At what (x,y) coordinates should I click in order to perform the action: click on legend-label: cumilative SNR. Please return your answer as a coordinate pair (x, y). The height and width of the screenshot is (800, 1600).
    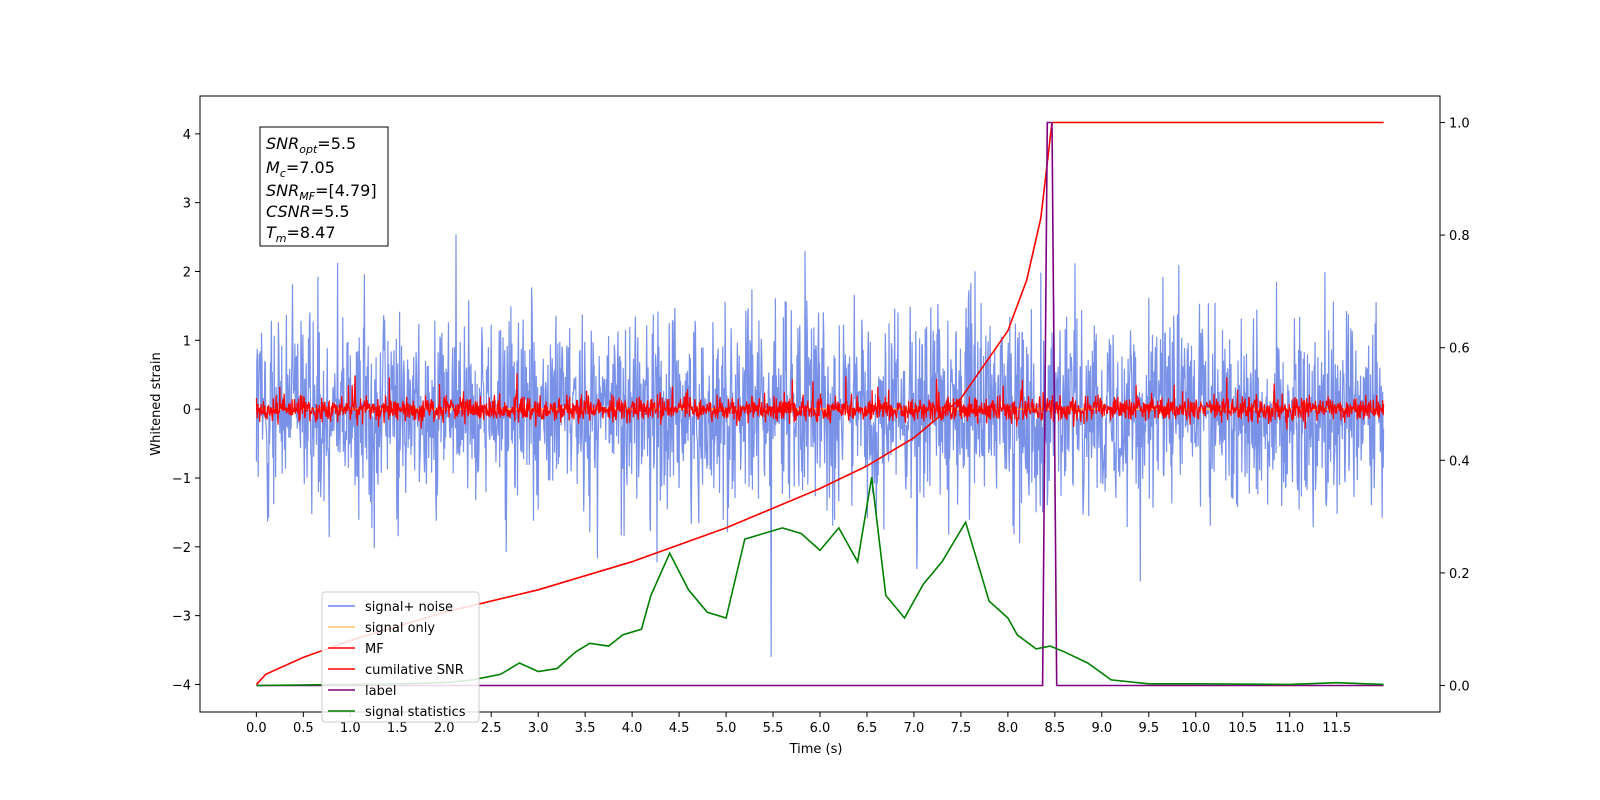
    Looking at the image, I should click on (414, 670).